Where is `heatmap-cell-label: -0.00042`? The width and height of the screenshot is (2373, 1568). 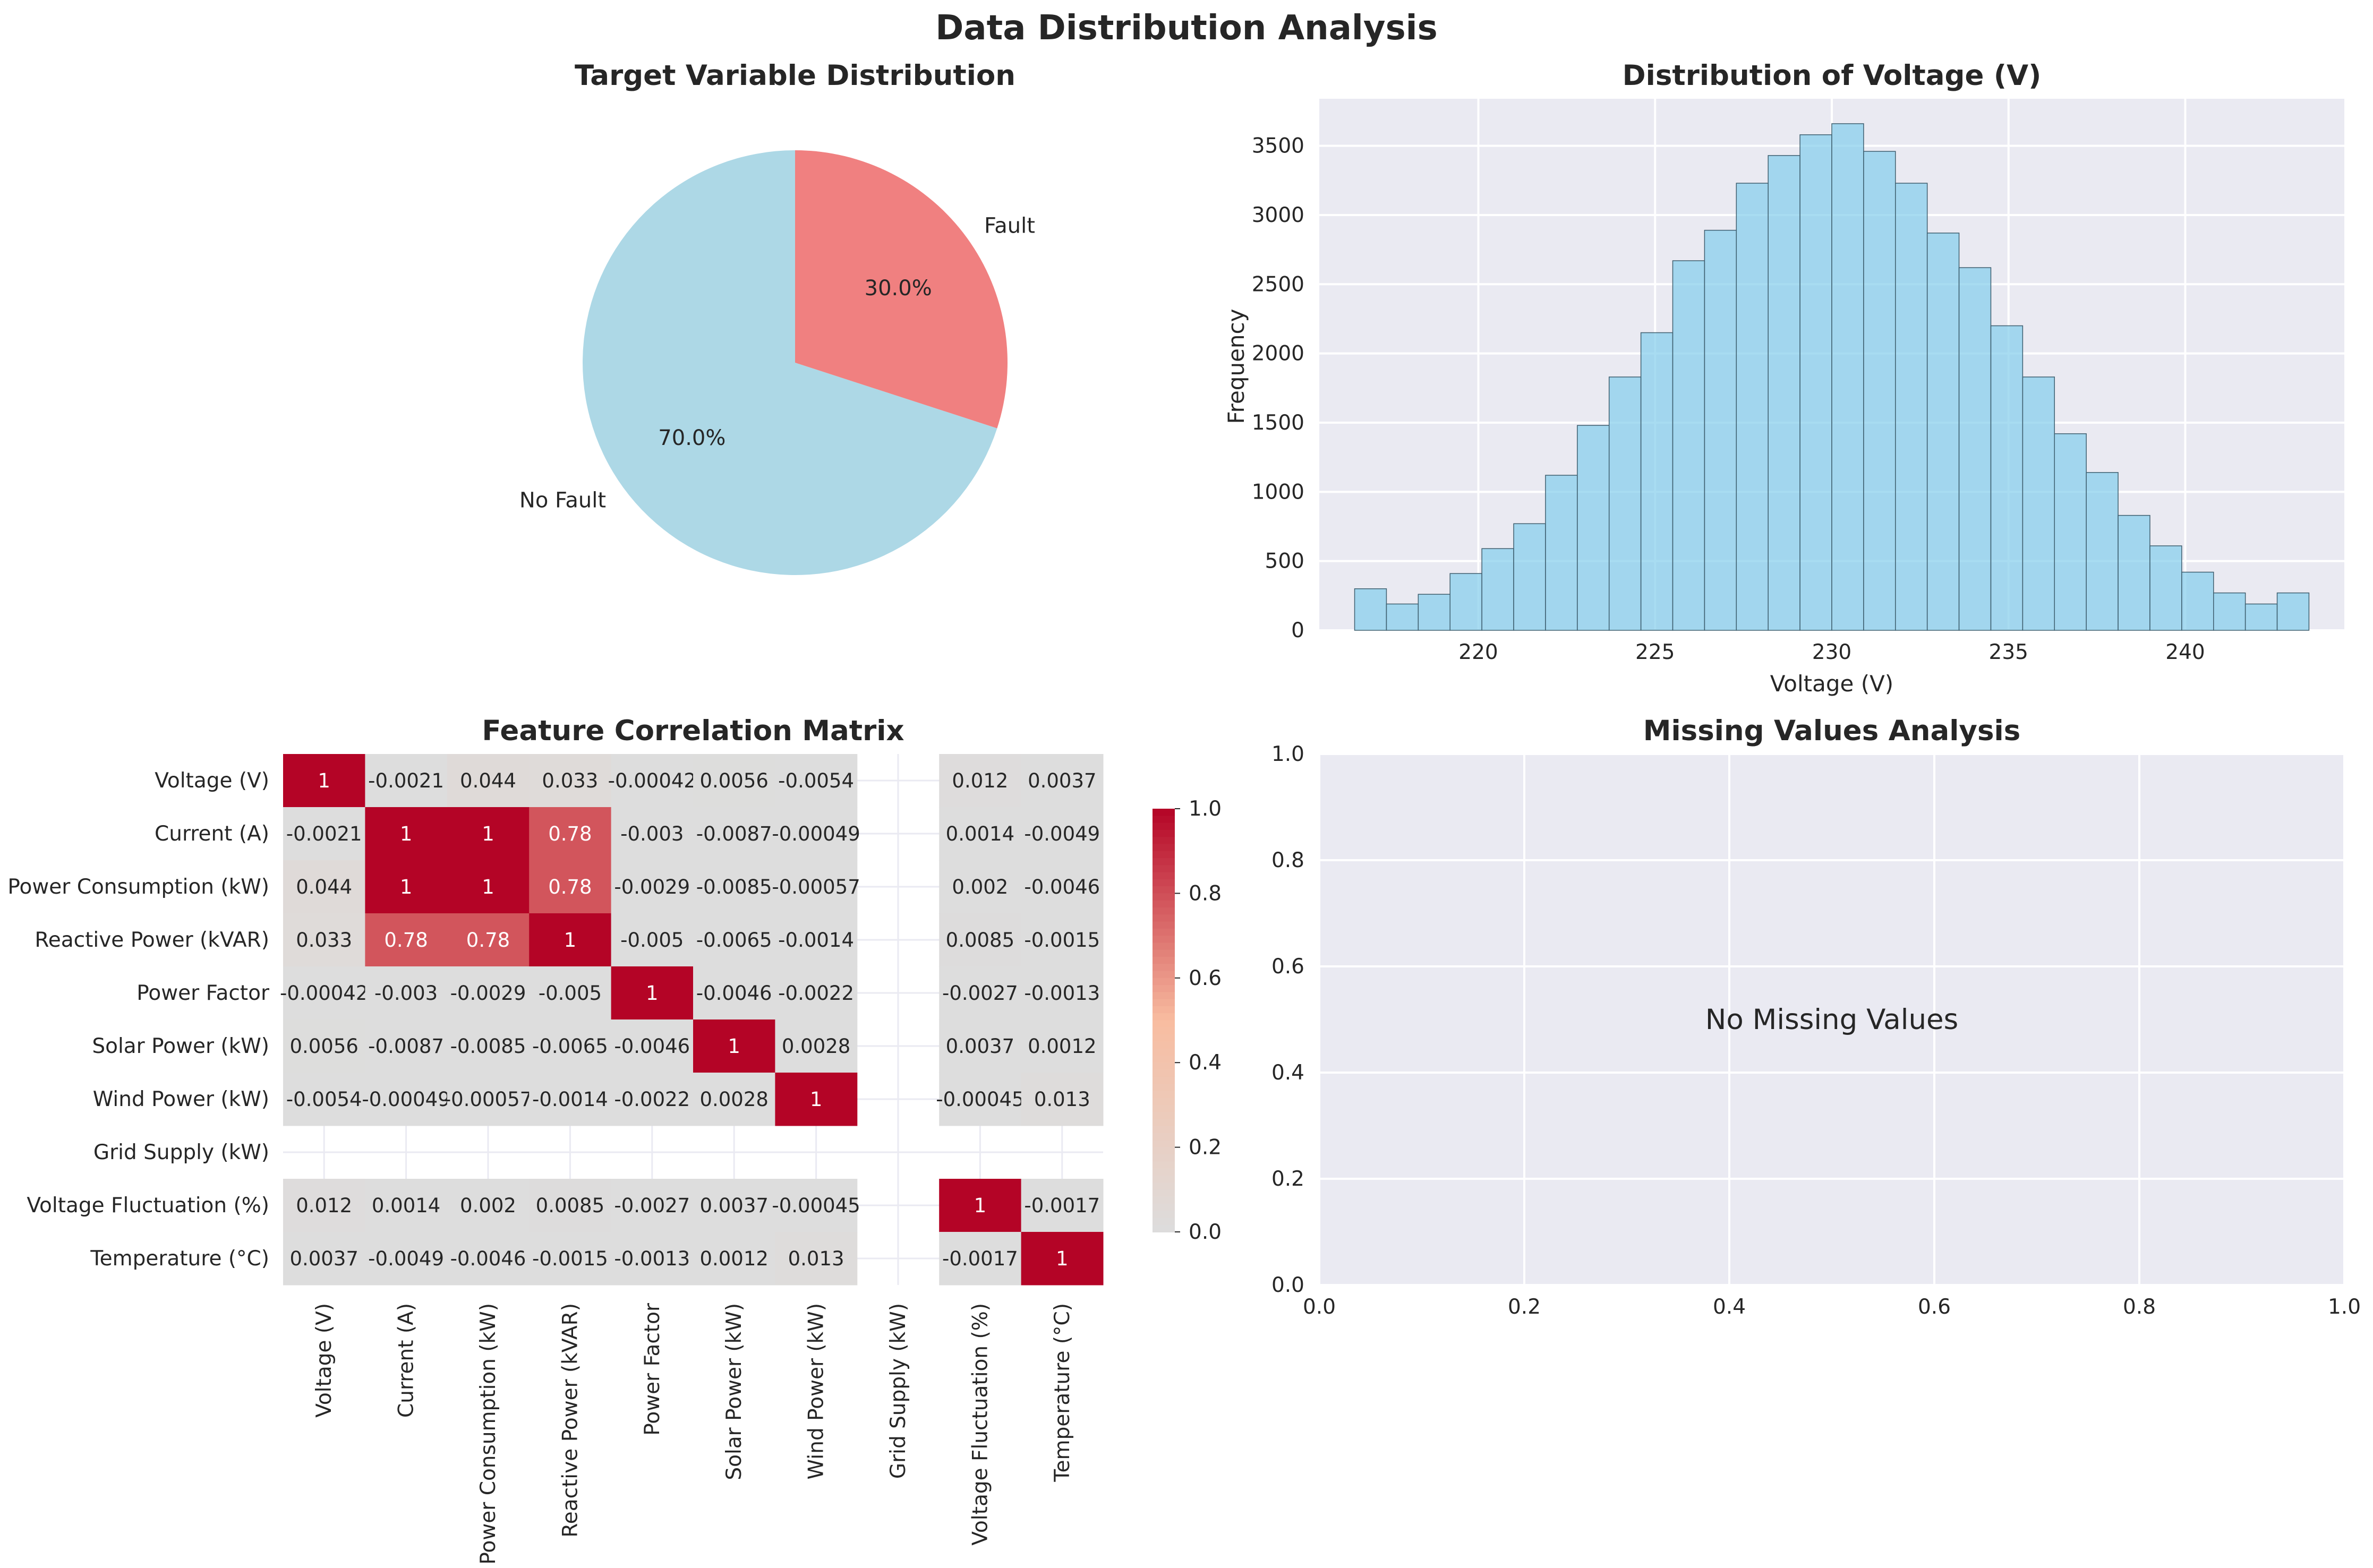
heatmap-cell-label: -0.00042 is located at coordinates (652, 780).